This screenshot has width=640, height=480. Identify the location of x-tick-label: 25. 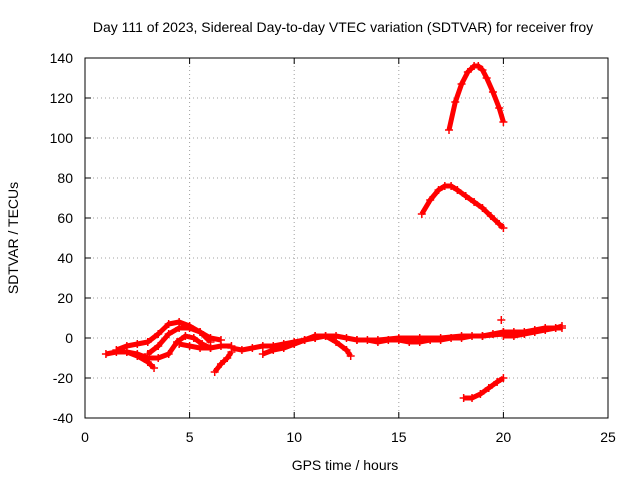
(608, 437).